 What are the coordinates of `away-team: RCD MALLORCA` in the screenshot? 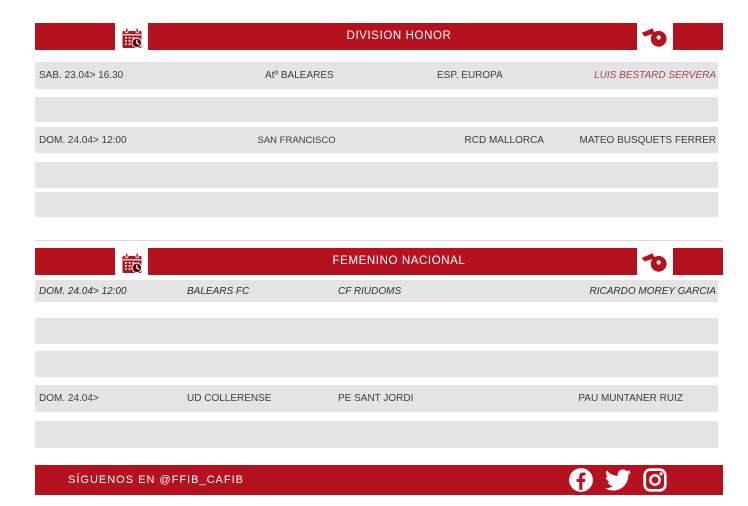 It's located at (504, 140).